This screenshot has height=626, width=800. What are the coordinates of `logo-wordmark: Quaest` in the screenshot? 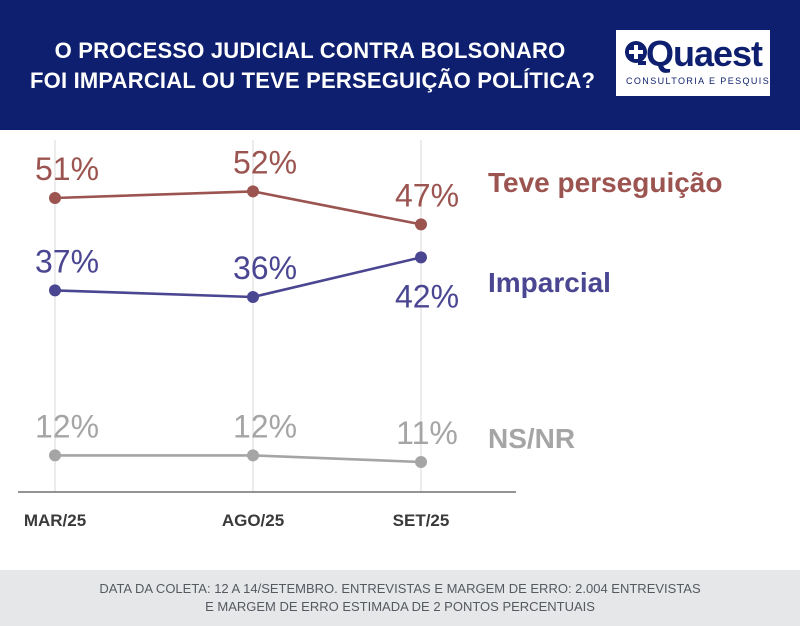 It's located at (704, 53).